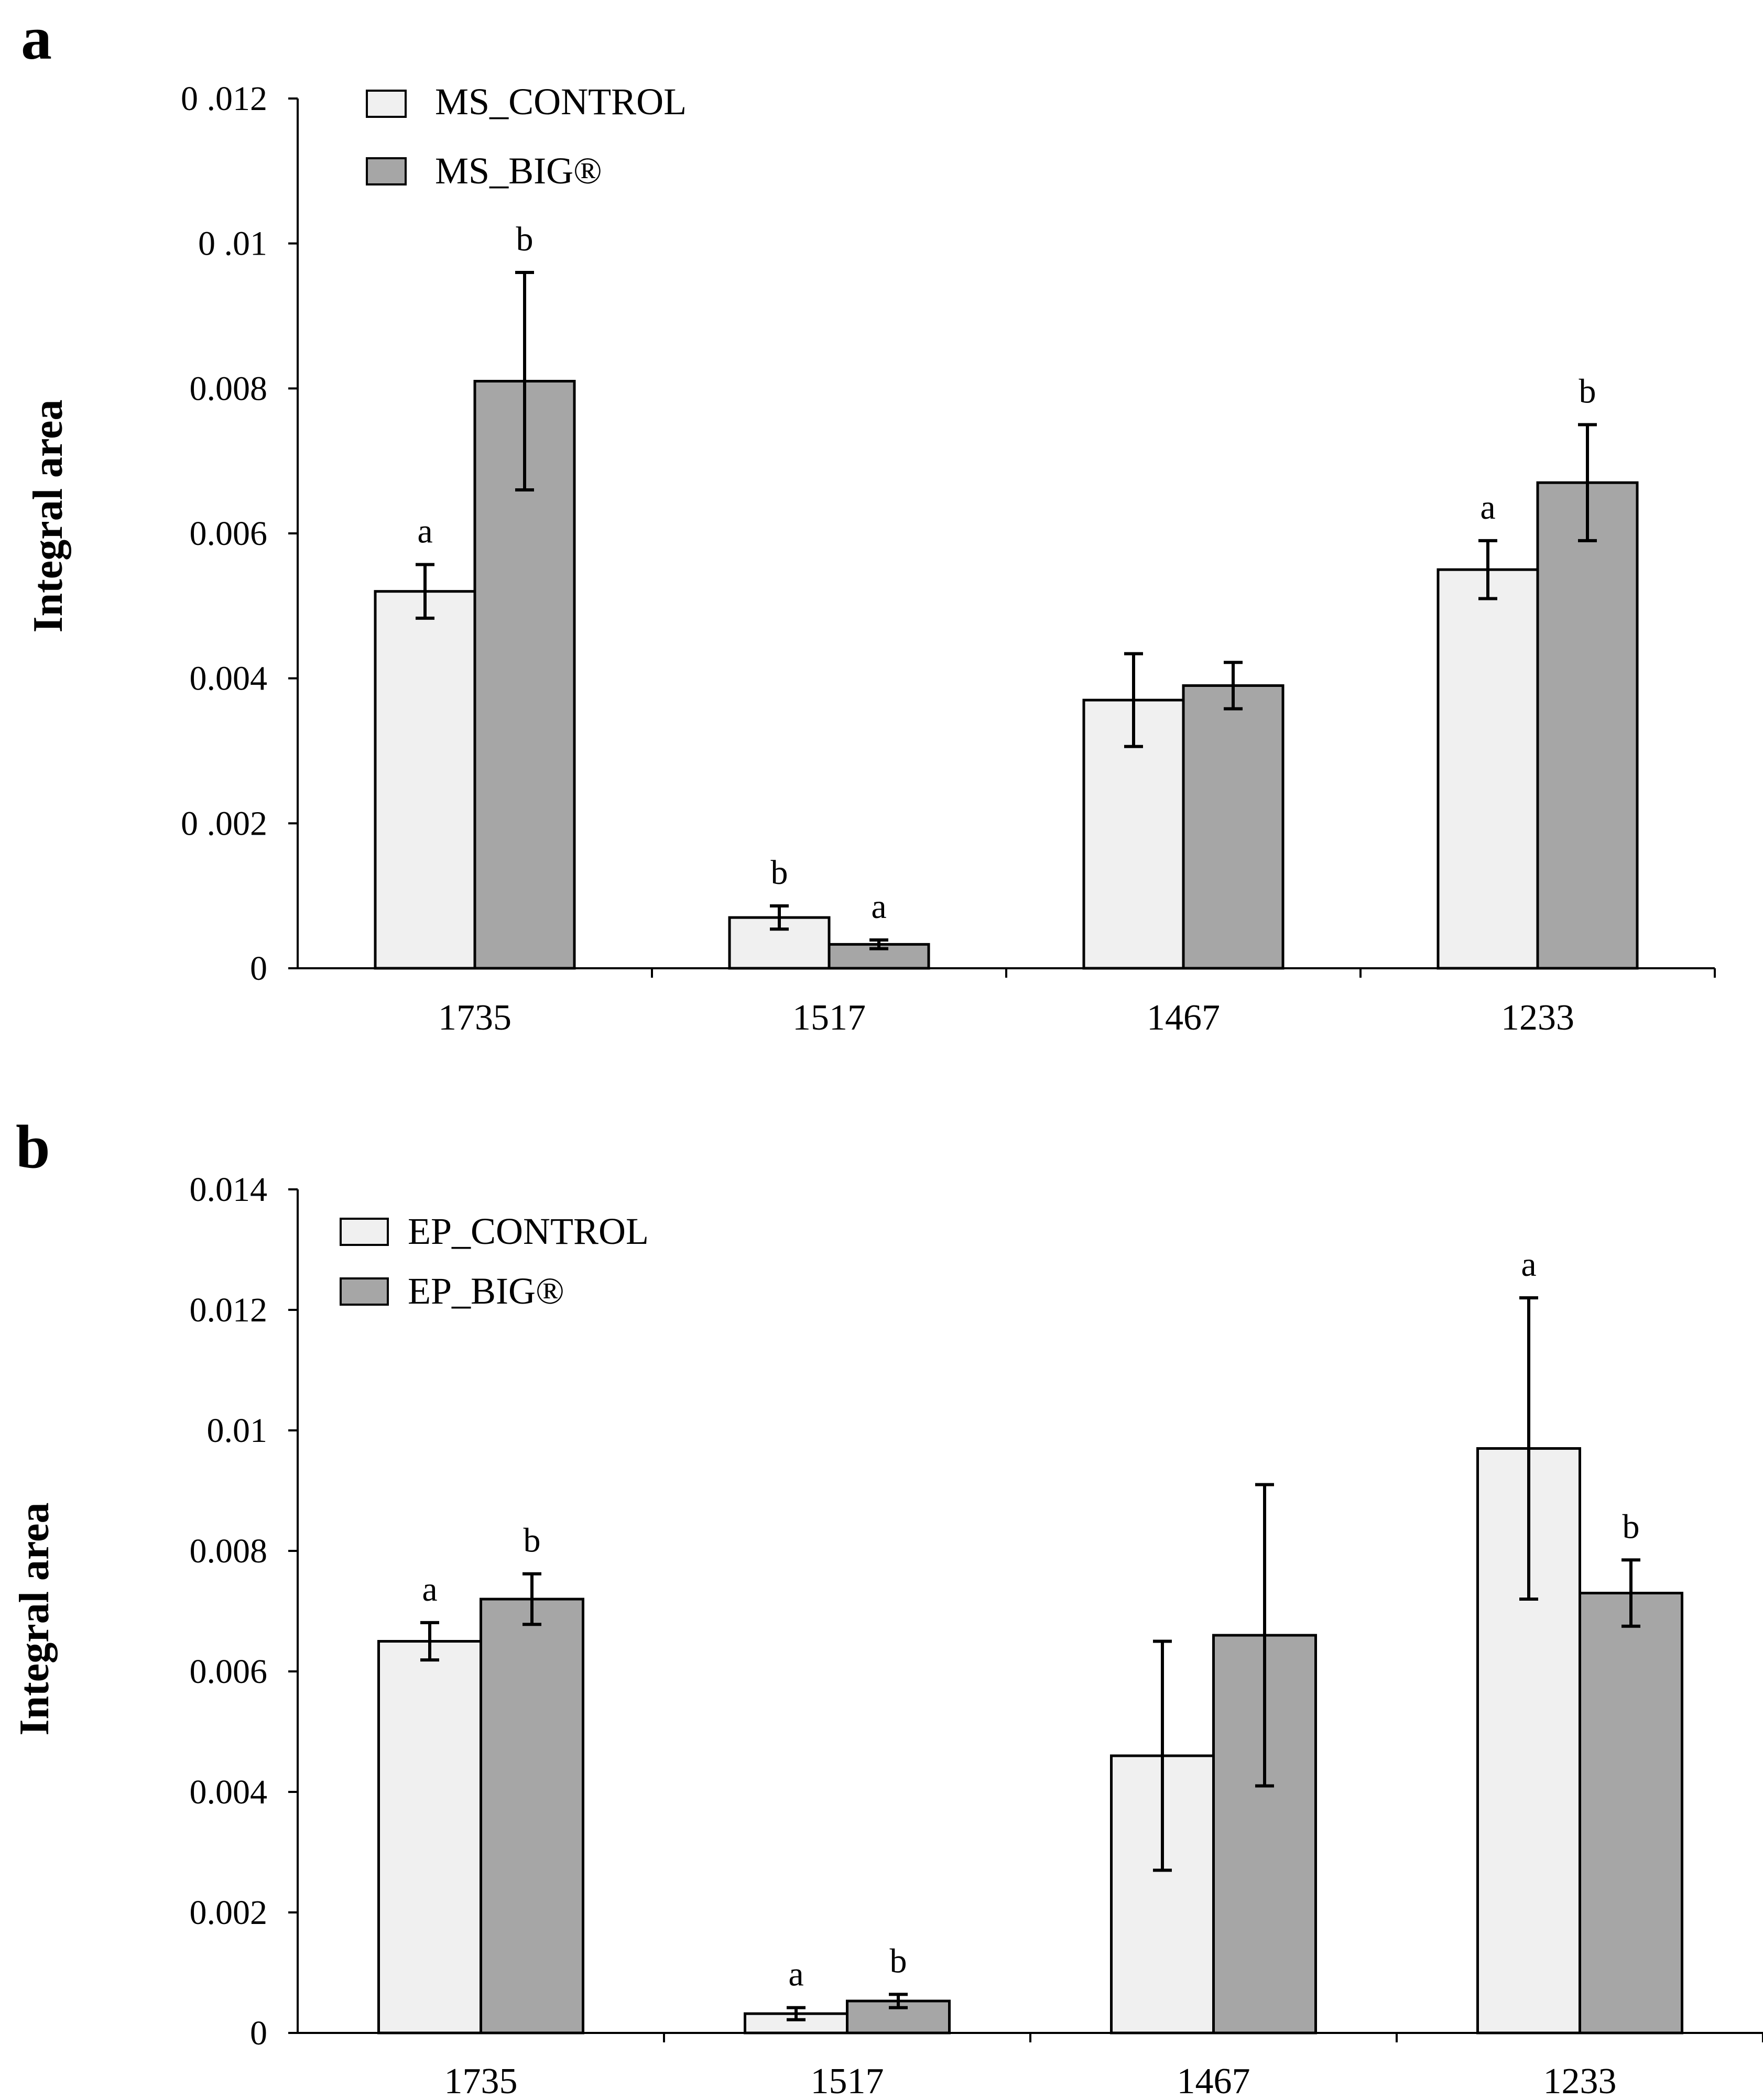 Image resolution: width=1763 pixels, height=2100 pixels. What do you see at coordinates (229, 1913) in the screenshot?
I see `y-tick-label: 0.002` at bounding box center [229, 1913].